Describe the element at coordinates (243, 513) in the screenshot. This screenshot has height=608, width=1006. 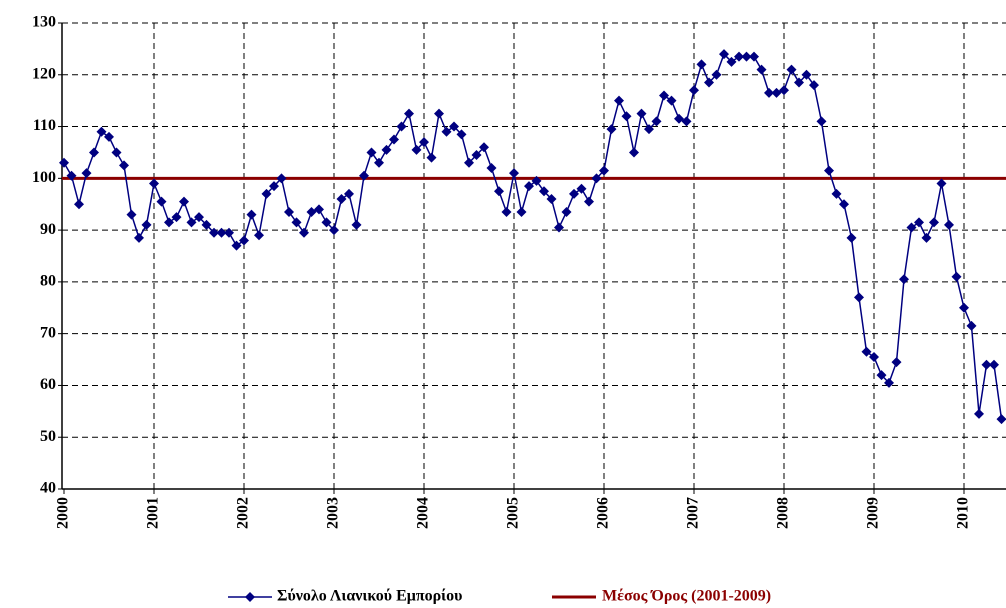
I see `x-tick-label: 2002` at that location.